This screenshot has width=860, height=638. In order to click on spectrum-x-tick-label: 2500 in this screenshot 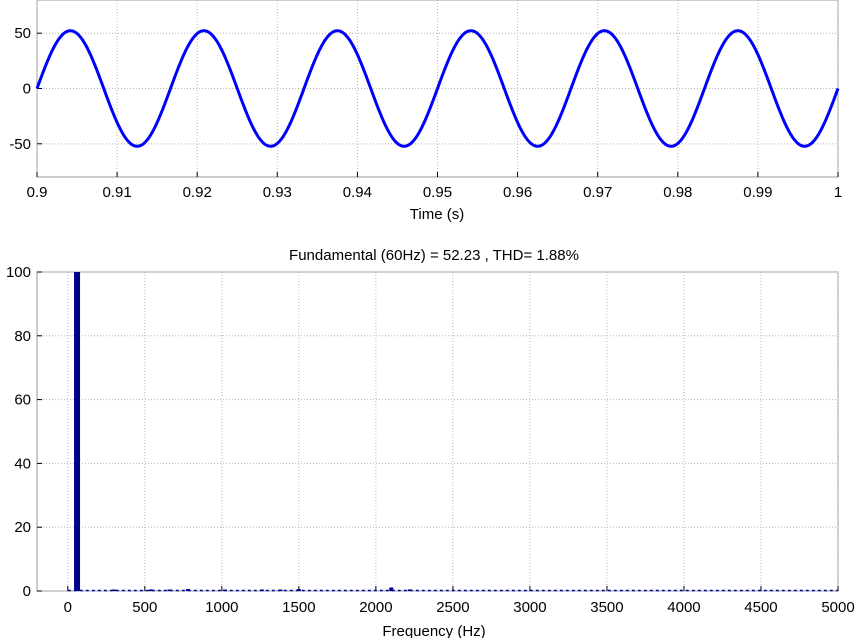, I will do `click(452, 607)`.